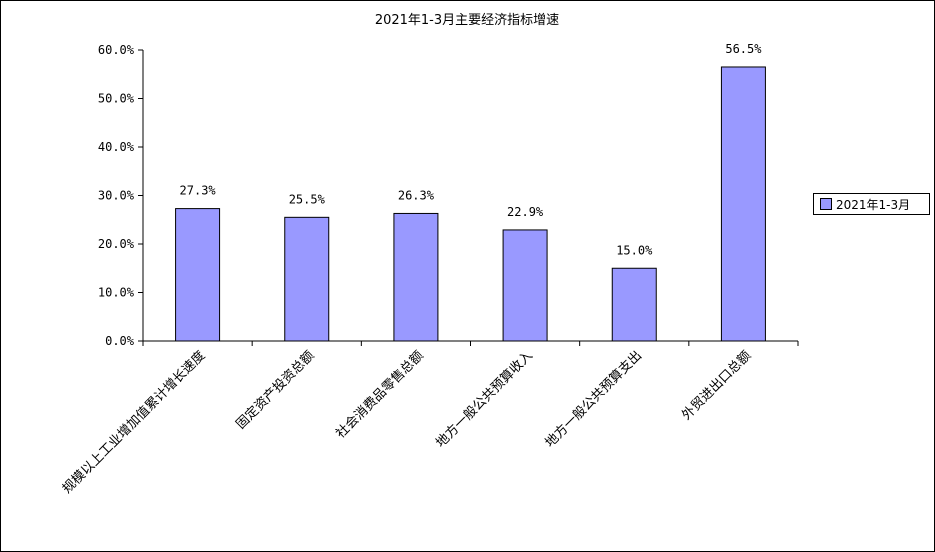 The width and height of the screenshot is (935, 552). I want to click on legend-label: 2021年1-3月, so click(873, 204).